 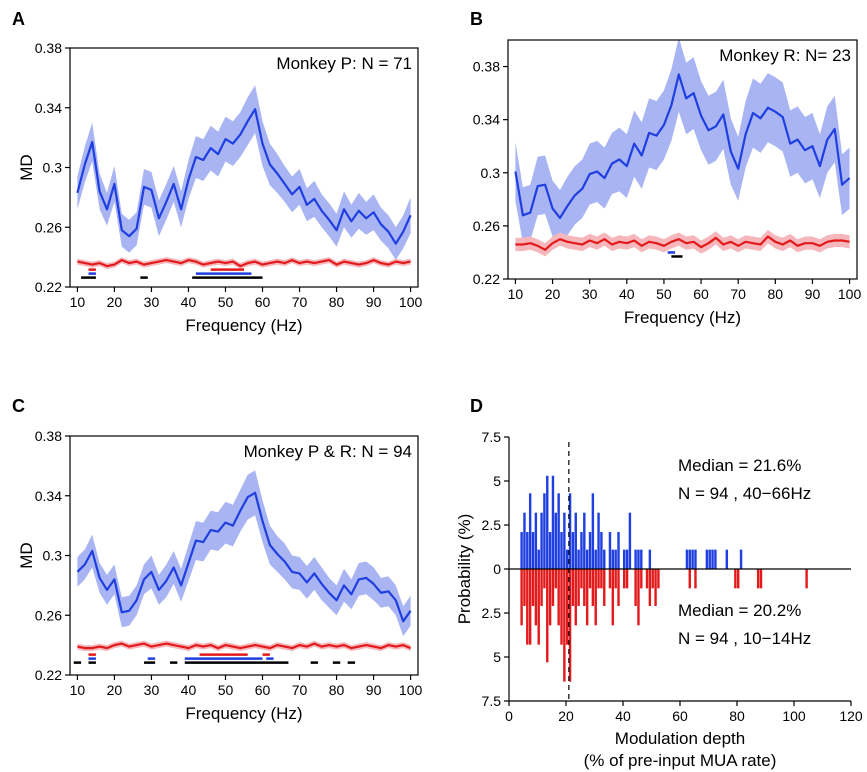 What do you see at coordinates (300, 302) in the screenshot?
I see `x-tick-label: 70` at bounding box center [300, 302].